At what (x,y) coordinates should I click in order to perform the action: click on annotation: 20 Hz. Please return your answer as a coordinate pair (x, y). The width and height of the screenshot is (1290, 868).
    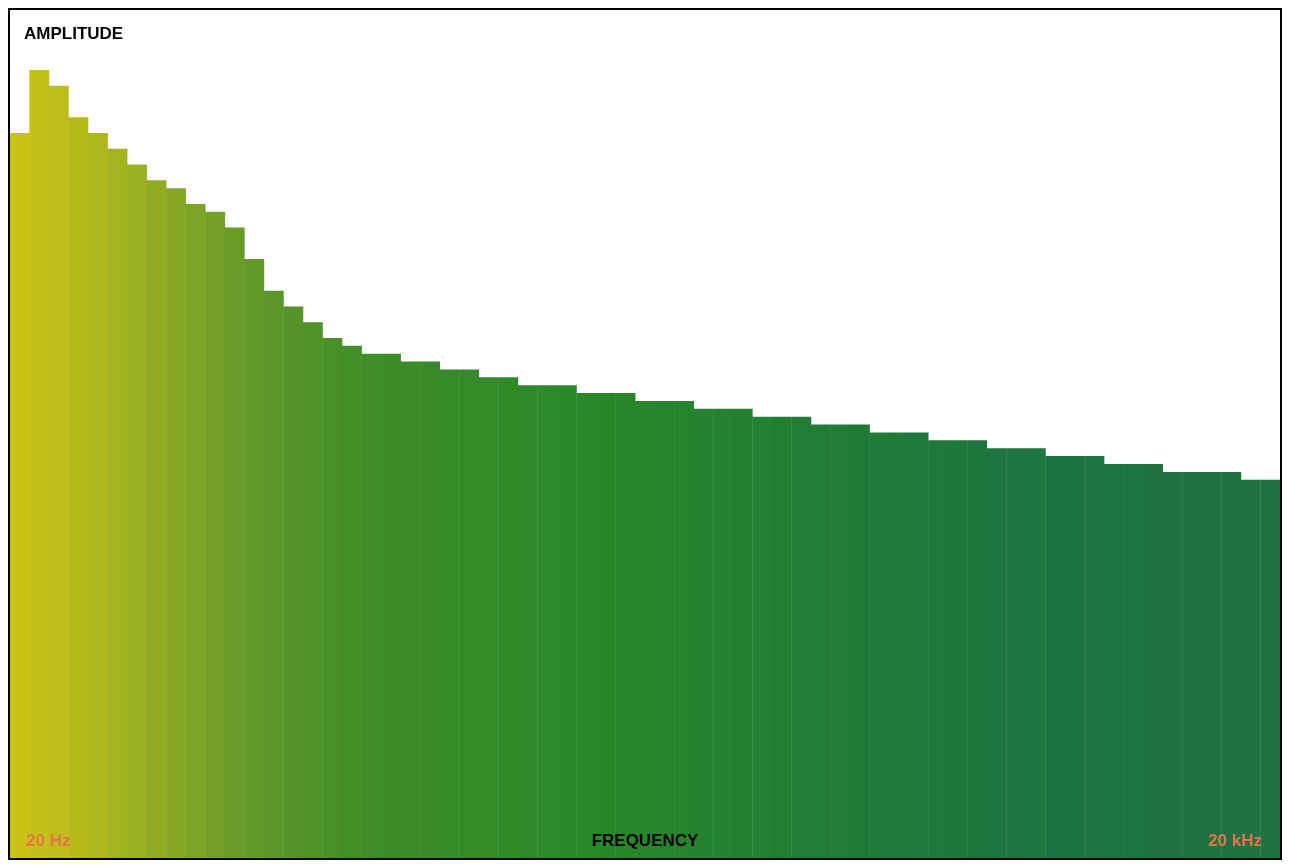
    Looking at the image, I should click on (48, 841).